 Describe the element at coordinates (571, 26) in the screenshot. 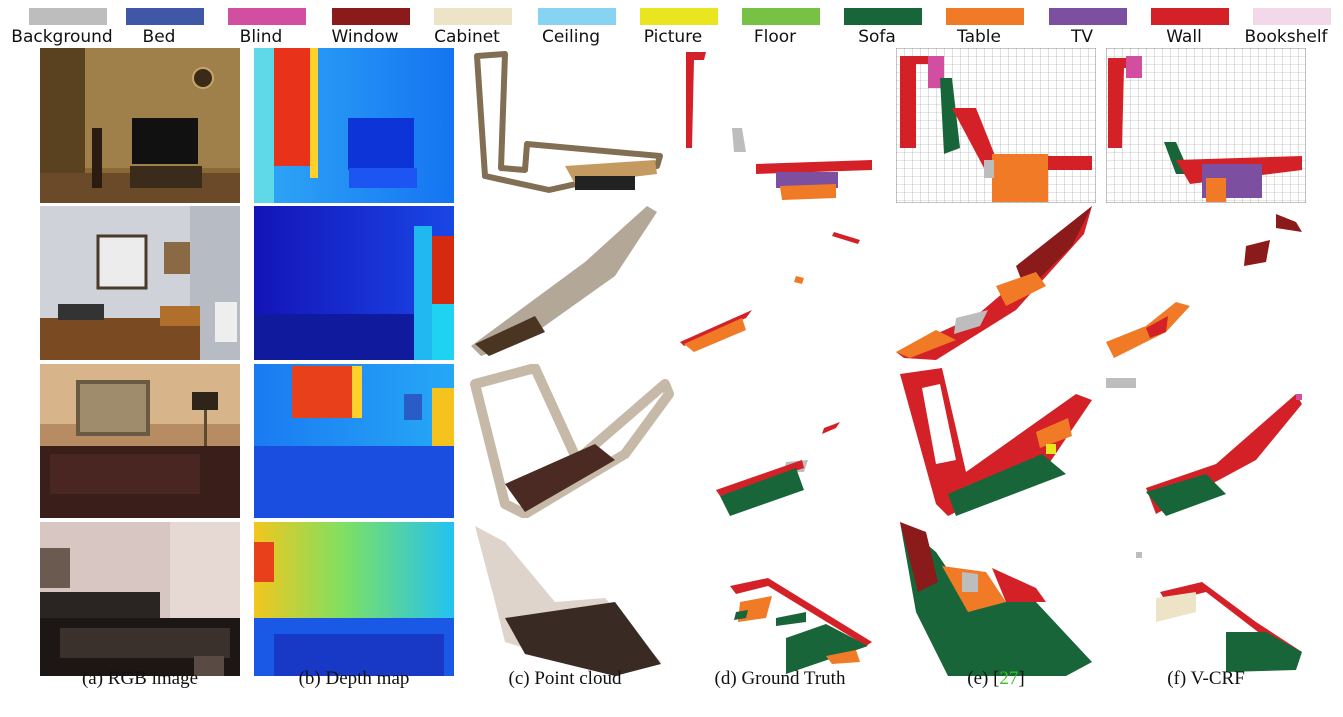

I see `legend-item-ceiling: Ceiling` at that location.